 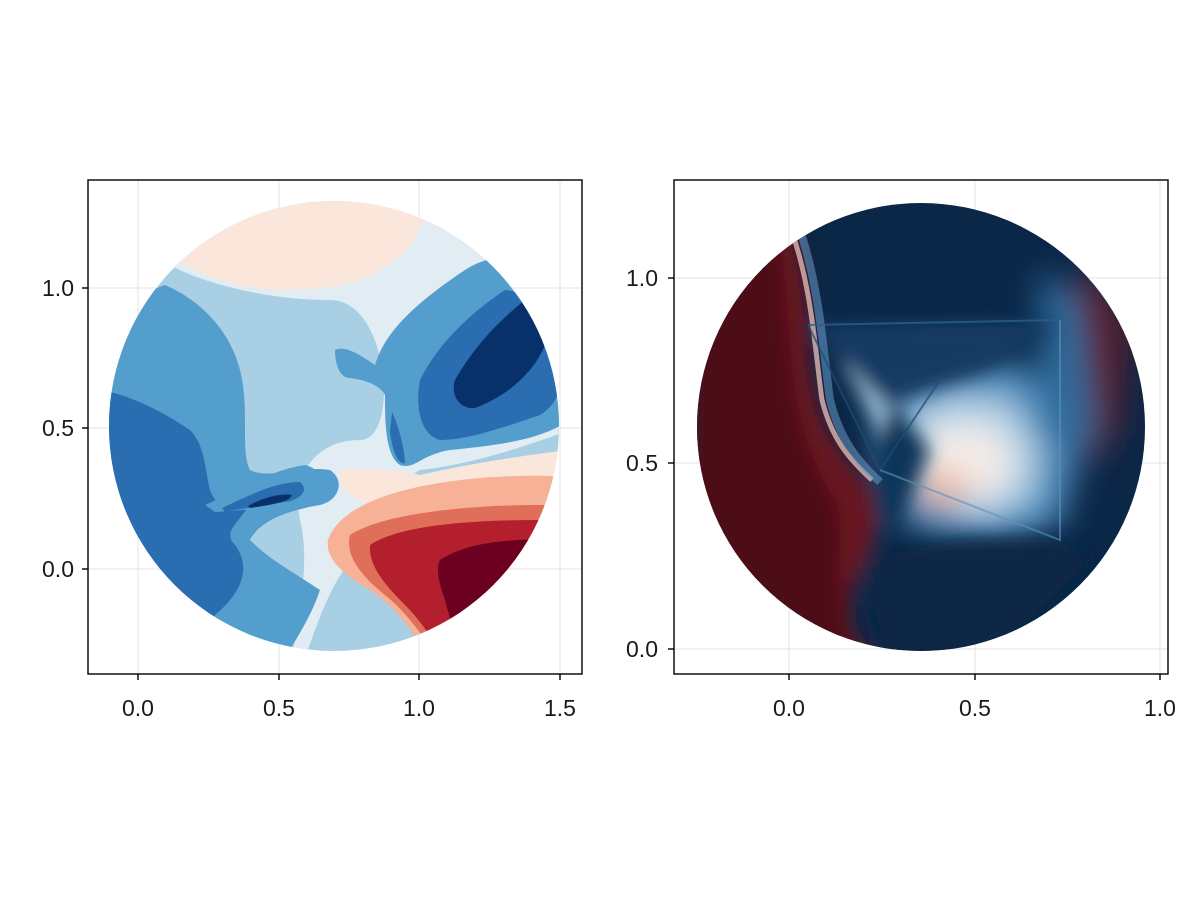 What do you see at coordinates (560, 708) in the screenshot?
I see `left-x-tick-label: 1.5` at bounding box center [560, 708].